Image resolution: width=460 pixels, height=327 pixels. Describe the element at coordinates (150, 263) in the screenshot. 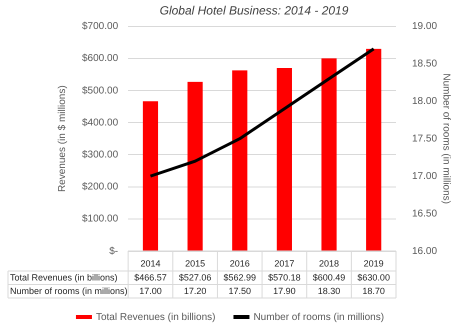

I see `x-tick-label: 2014` at that location.